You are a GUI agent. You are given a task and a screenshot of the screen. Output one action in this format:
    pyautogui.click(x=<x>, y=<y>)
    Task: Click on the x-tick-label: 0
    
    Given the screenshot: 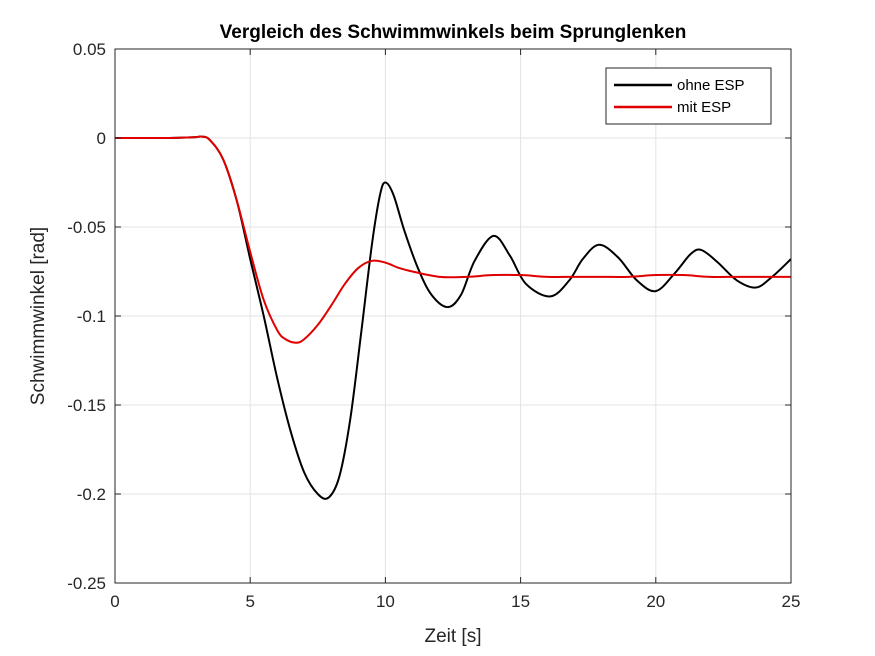 What is the action you would take?
    pyautogui.click(x=114, y=601)
    